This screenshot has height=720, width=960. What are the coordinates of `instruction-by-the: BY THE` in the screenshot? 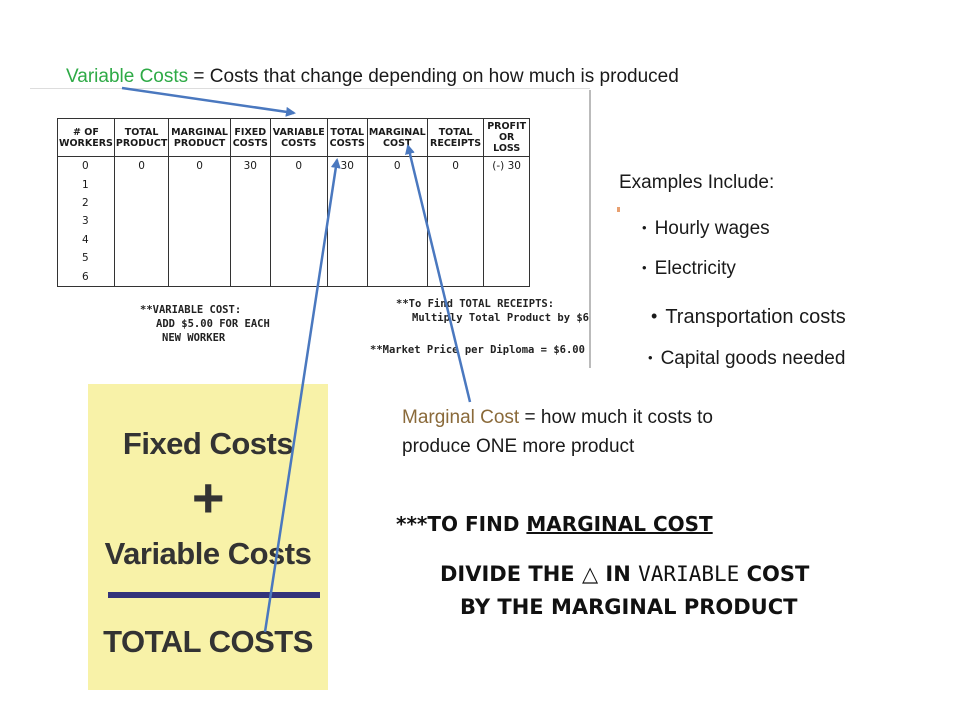 It's located at (505, 607).